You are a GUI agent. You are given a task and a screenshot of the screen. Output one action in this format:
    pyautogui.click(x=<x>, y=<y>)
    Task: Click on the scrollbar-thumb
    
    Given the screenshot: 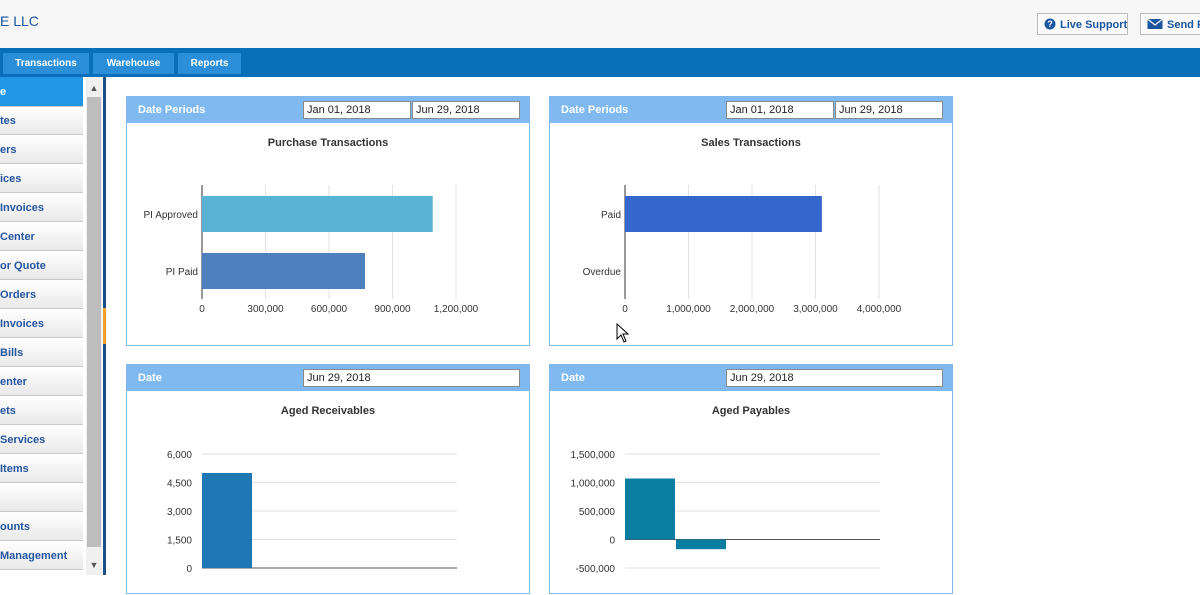 What is the action you would take?
    pyautogui.click(x=94, y=322)
    